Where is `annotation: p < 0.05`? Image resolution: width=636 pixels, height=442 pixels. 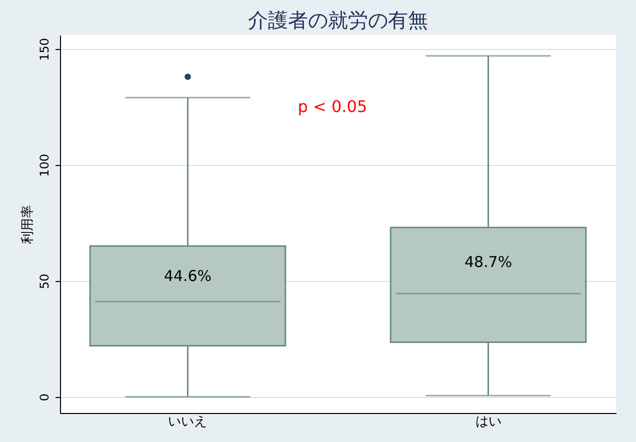
annotation: p < 0.05 is located at coordinates (333, 106).